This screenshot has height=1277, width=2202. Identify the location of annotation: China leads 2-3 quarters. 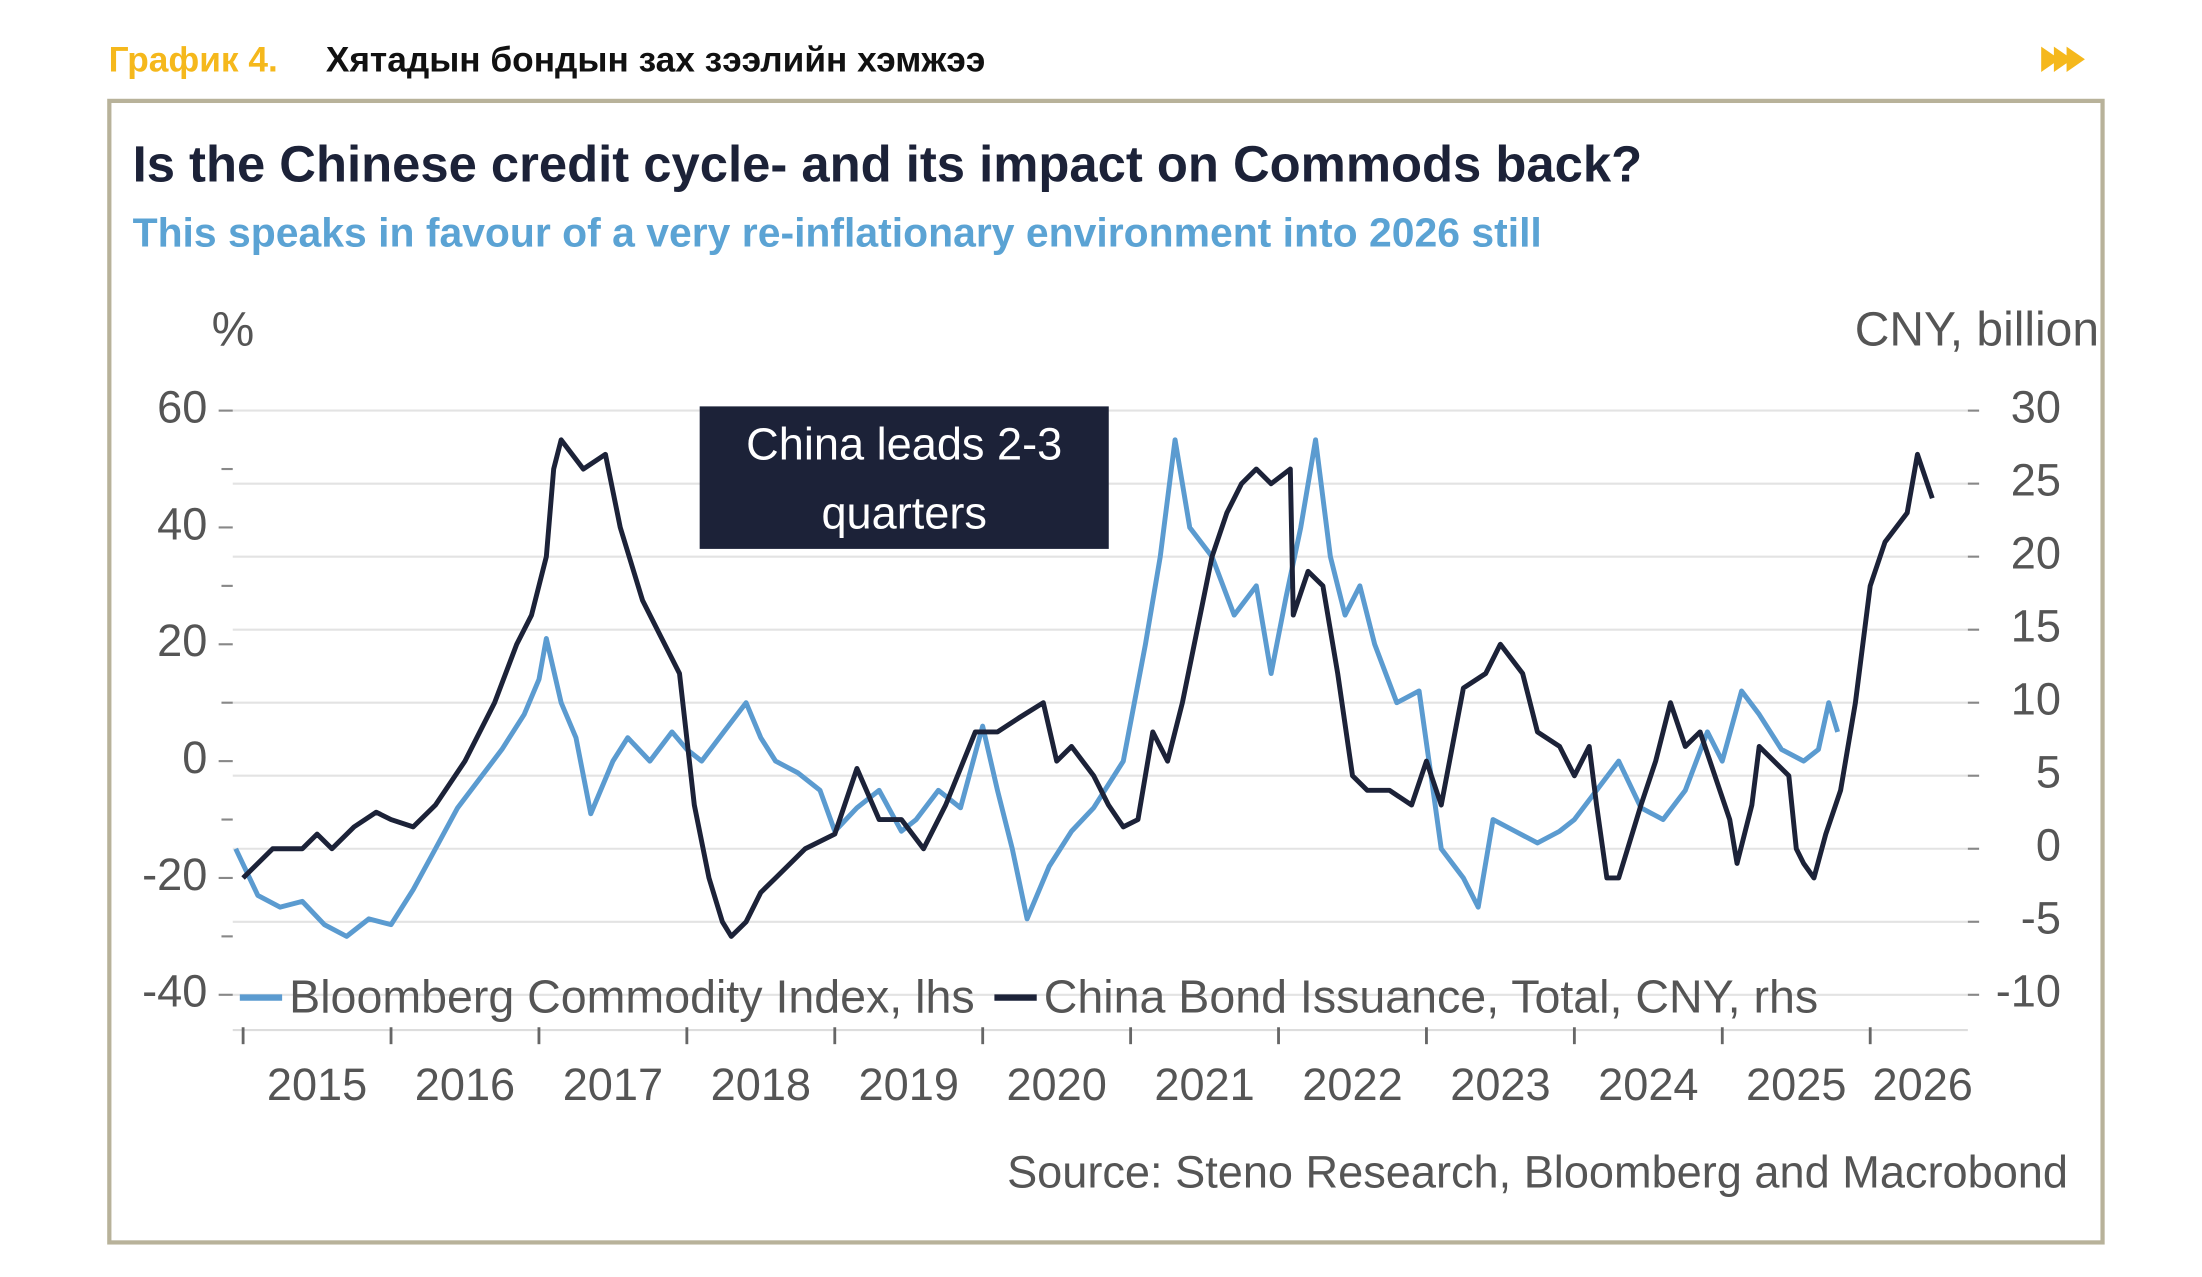
(904, 478).